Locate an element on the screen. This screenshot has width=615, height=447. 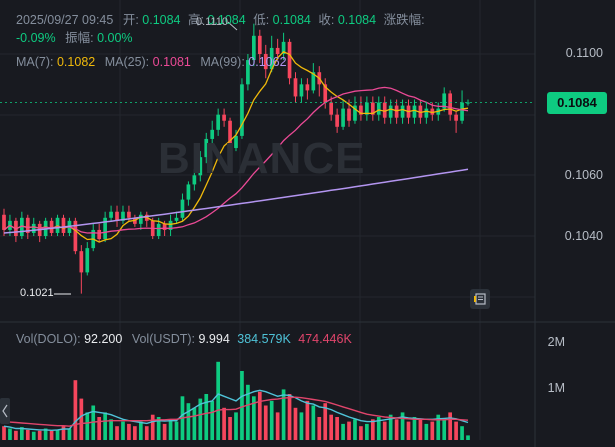
amplitude-label: 振幅: is located at coordinates (79, 38).